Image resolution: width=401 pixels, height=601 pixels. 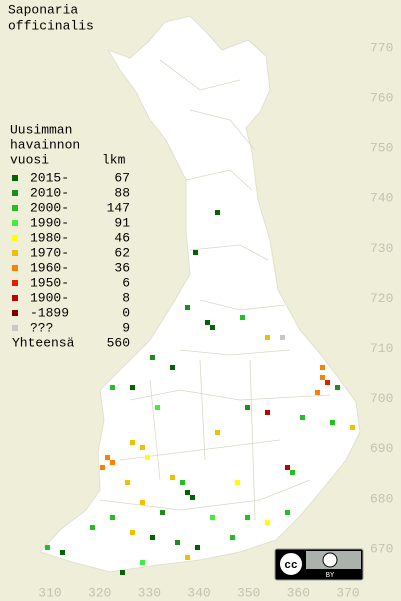 What do you see at coordinates (29, 159) in the screenshot?
I see `legend-header: vuosi` at bounding box center [29, 159].